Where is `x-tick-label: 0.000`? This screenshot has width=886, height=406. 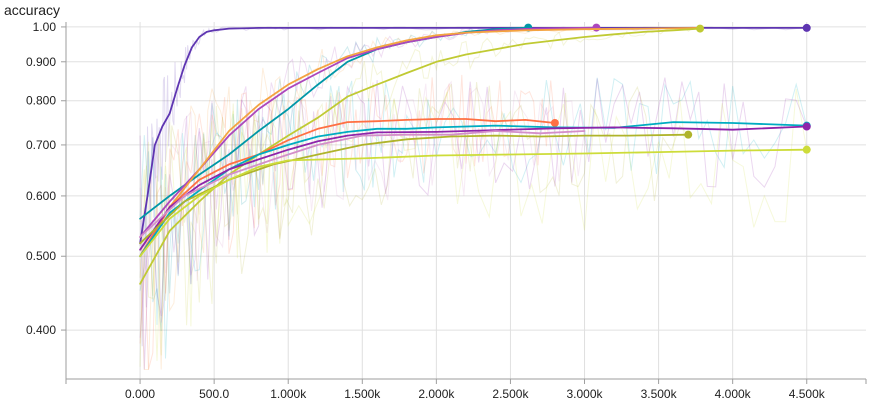
x-tick-label: 0.000 is located at coordinates (140, 394).